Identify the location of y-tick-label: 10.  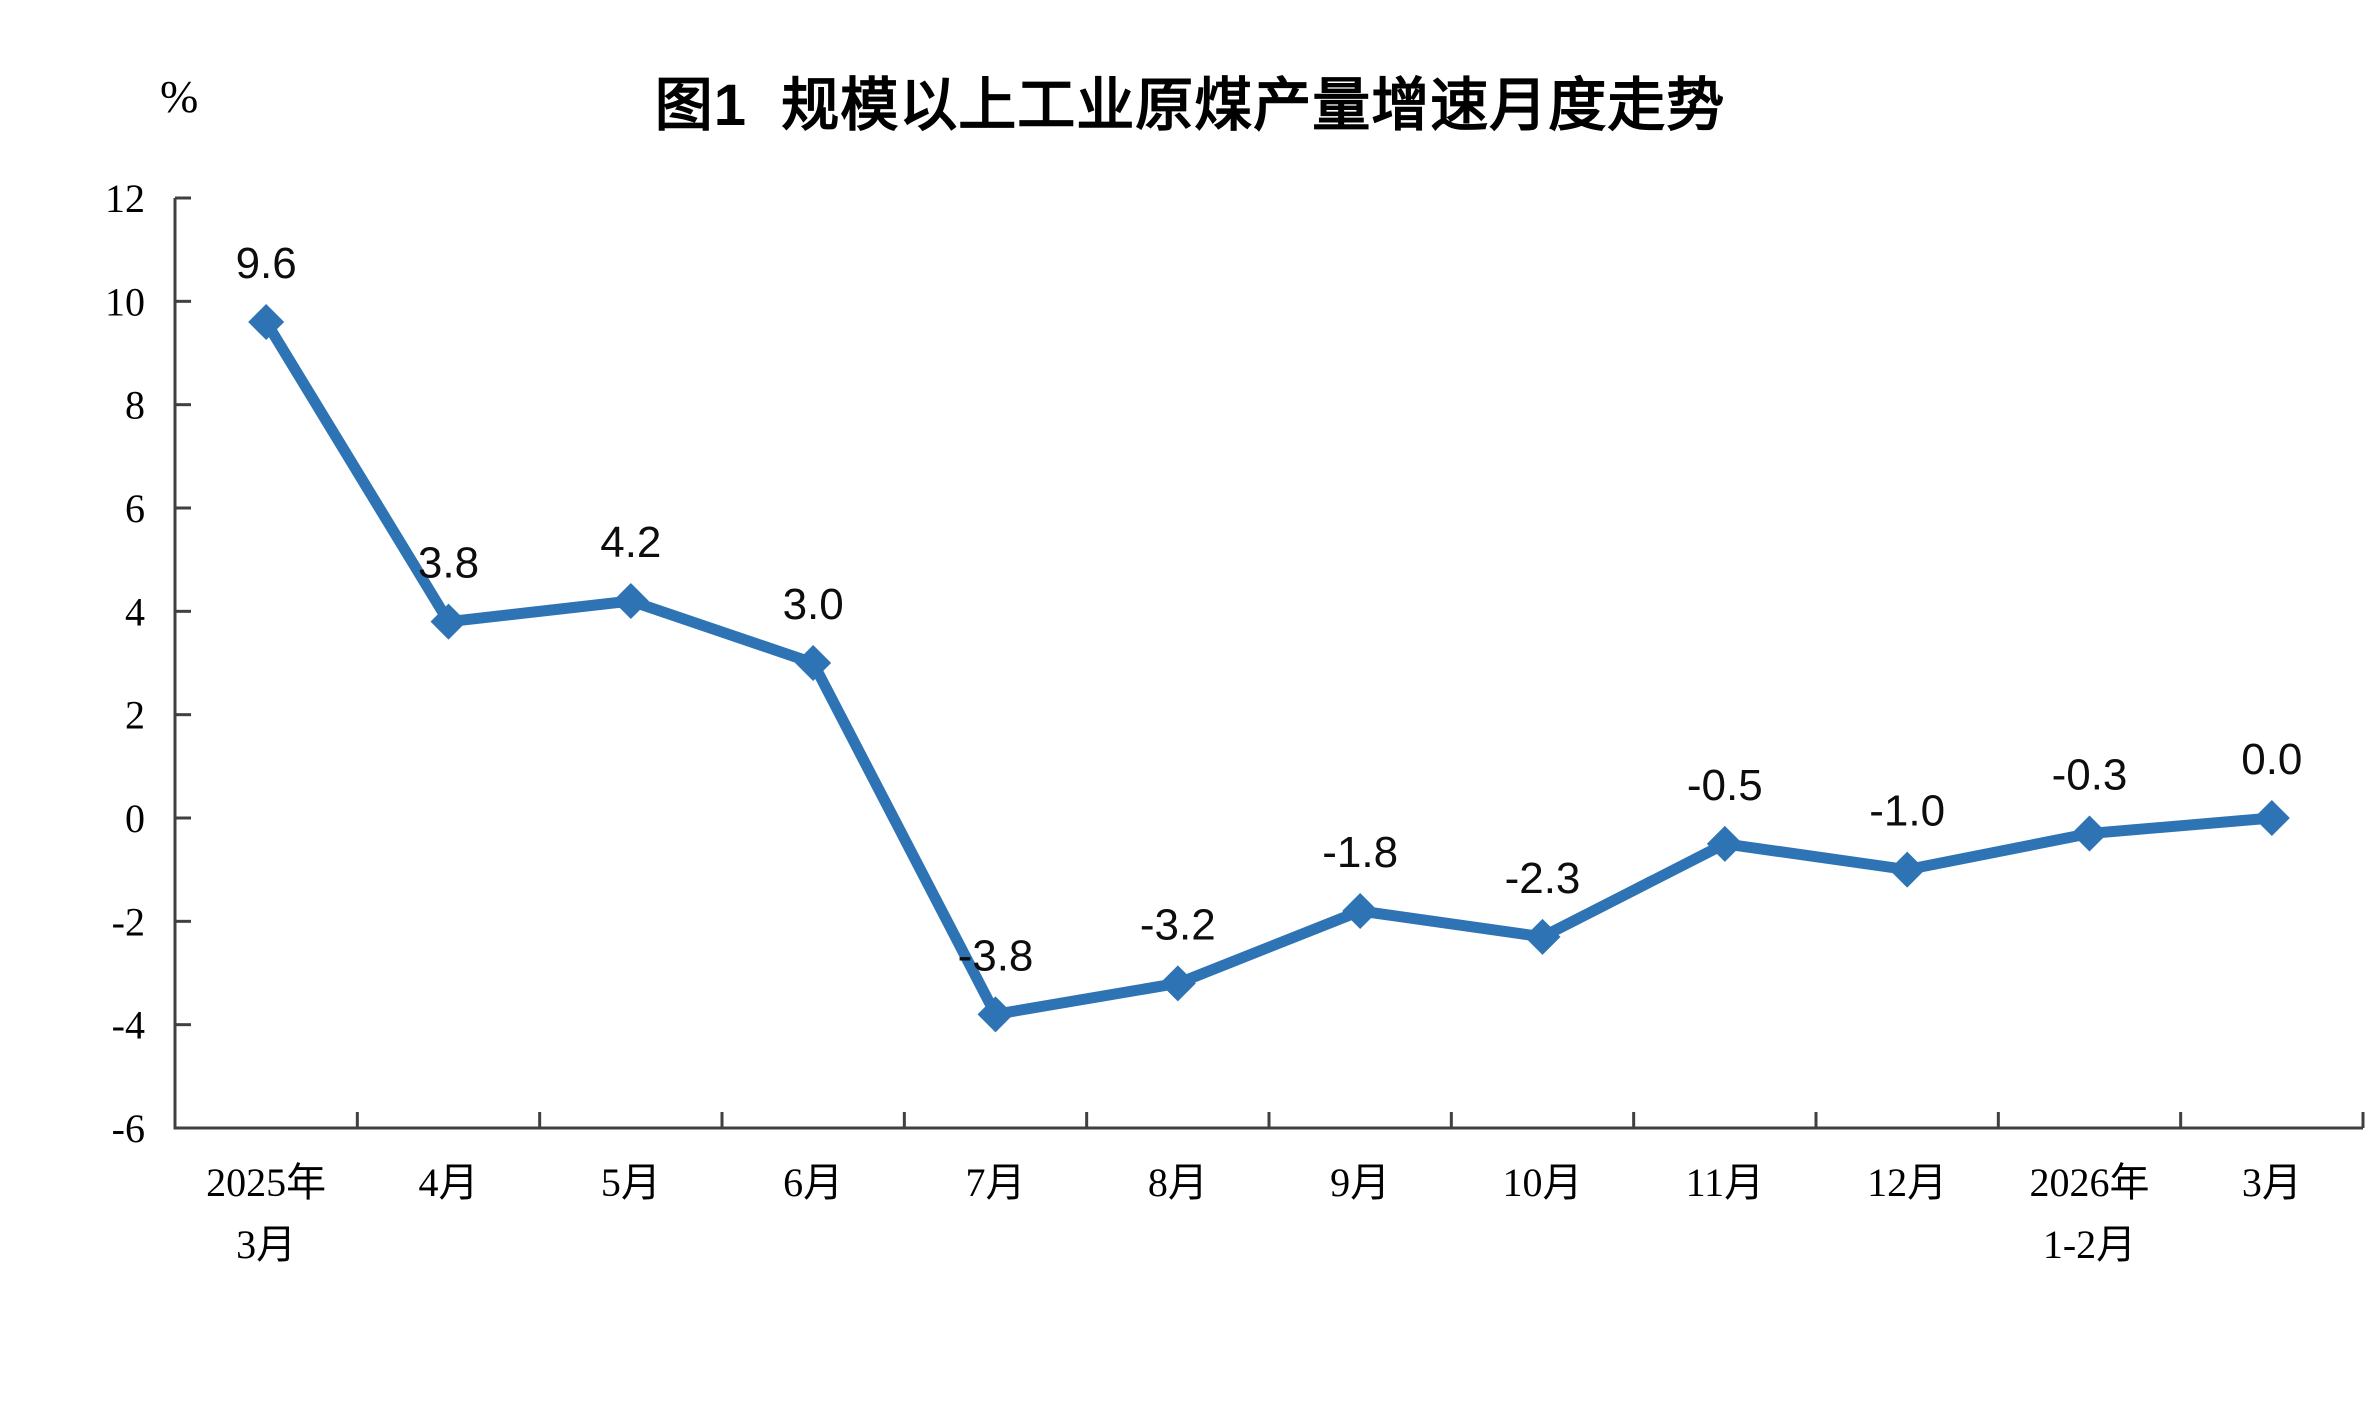
(125, 301).